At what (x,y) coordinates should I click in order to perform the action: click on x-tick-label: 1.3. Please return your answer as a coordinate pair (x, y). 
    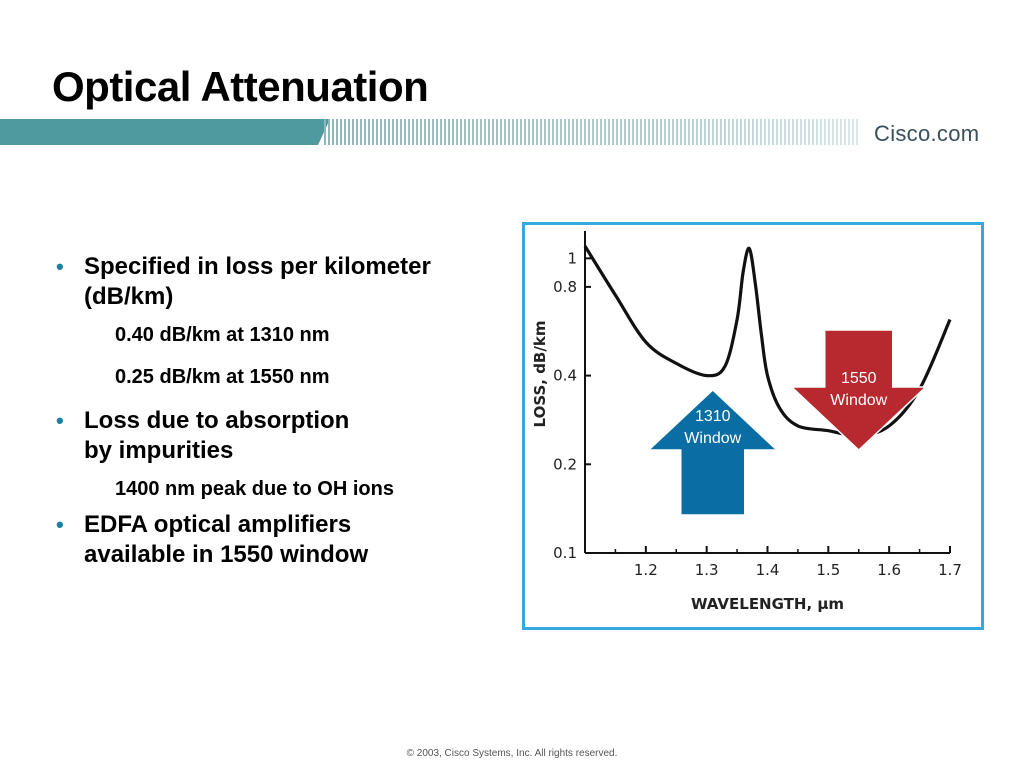
    Looking at the image, I should click on (707, 570).